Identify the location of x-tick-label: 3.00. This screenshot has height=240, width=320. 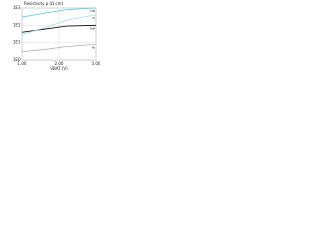
(96, 63).